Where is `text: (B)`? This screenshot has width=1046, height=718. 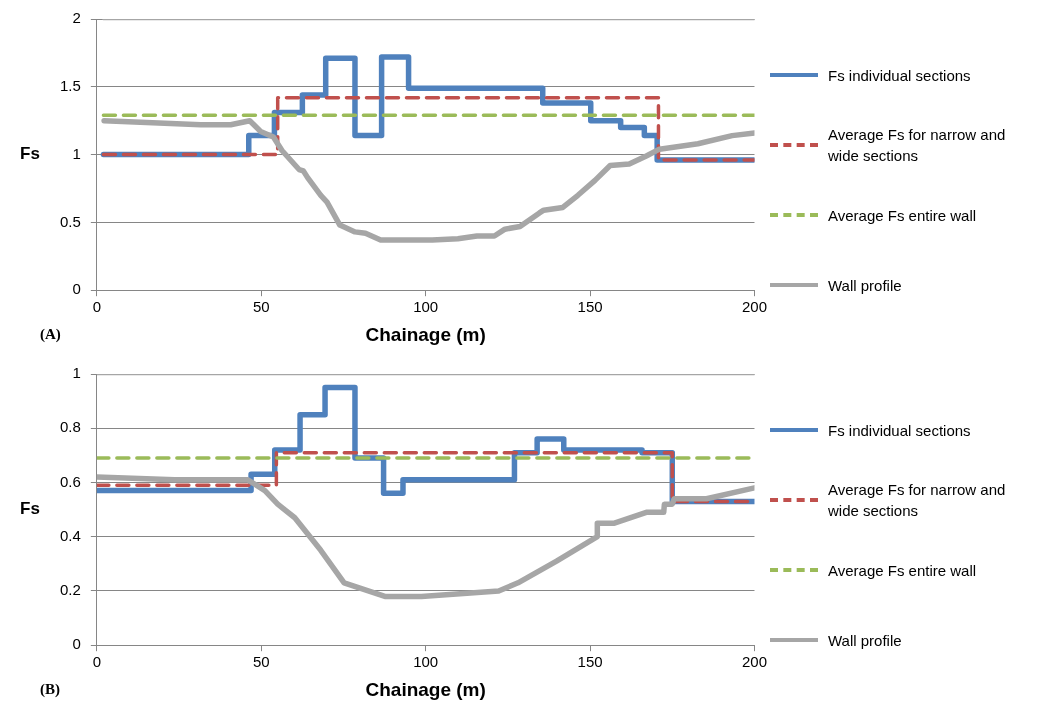
text: (B) is located at coordinates (50, 690).